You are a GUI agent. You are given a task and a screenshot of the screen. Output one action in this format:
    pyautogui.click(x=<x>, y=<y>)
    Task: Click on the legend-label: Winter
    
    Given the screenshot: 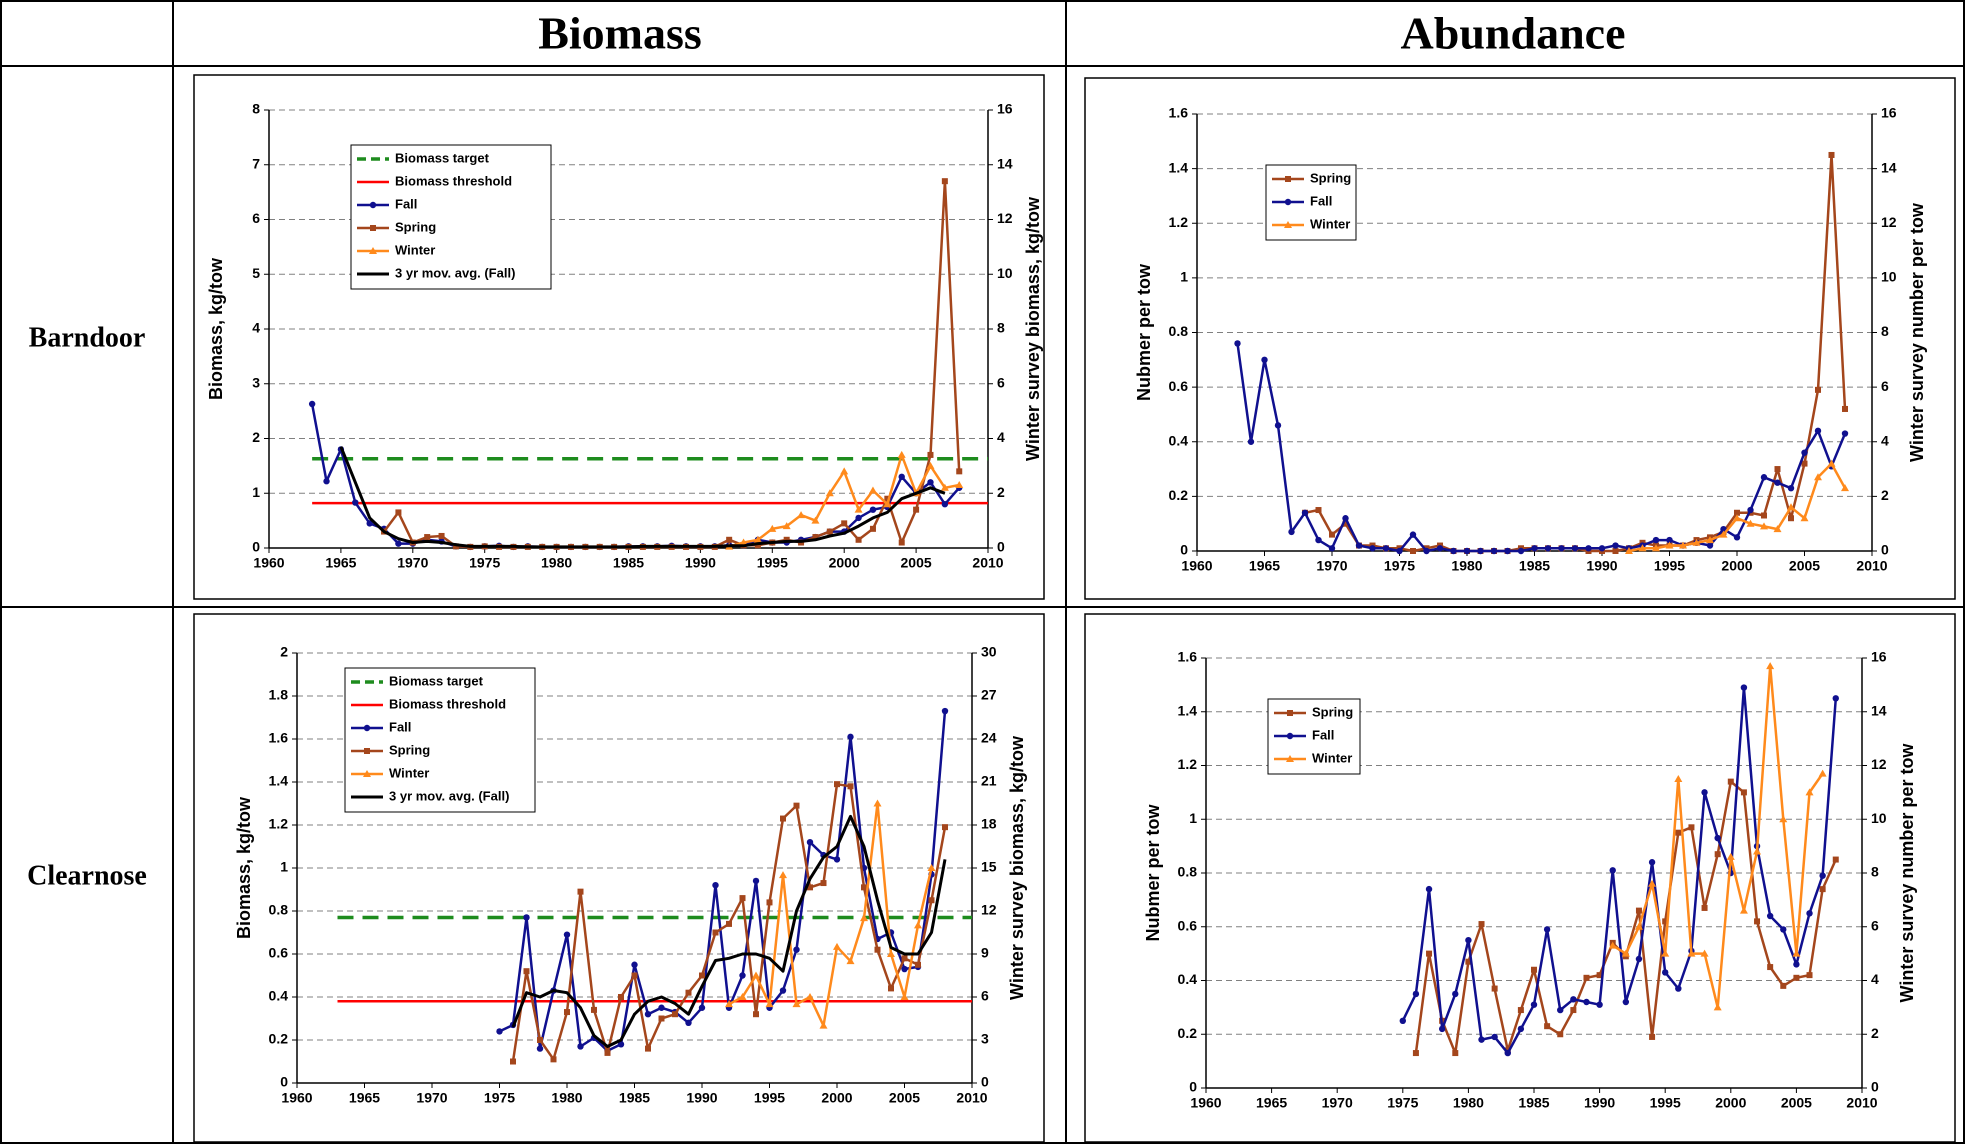 What is the action you would take?
    pyautogui.click(x=415, y=249)
    